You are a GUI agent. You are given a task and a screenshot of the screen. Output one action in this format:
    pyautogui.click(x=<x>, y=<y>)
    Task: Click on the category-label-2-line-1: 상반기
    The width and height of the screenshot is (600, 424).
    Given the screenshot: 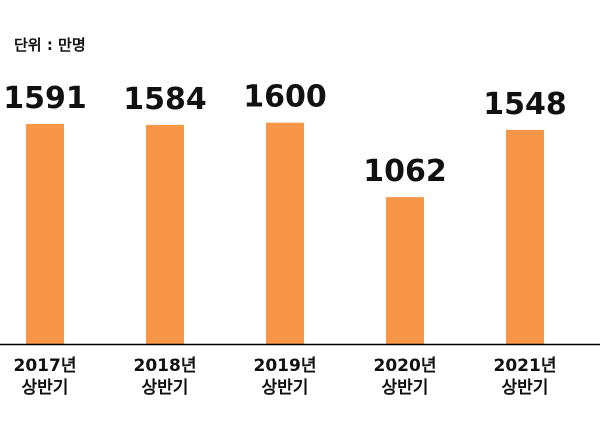 What is the action you would take?
    pyautogui.click(x=285, y=388)
    